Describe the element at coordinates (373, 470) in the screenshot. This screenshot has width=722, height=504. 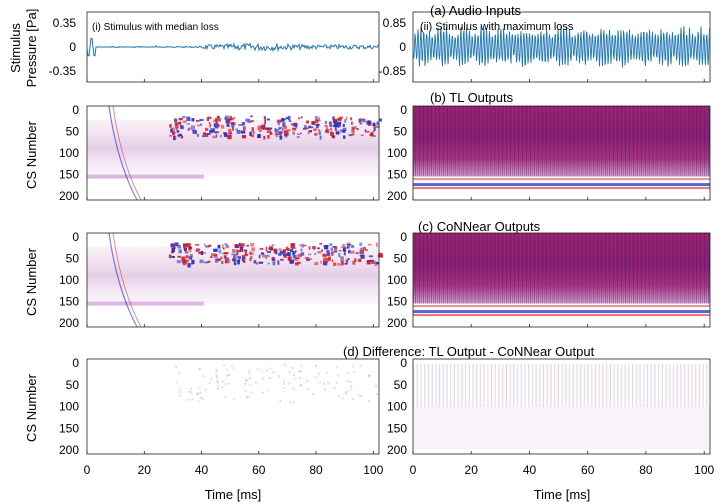
I see `xtick-label: 100` at that location.